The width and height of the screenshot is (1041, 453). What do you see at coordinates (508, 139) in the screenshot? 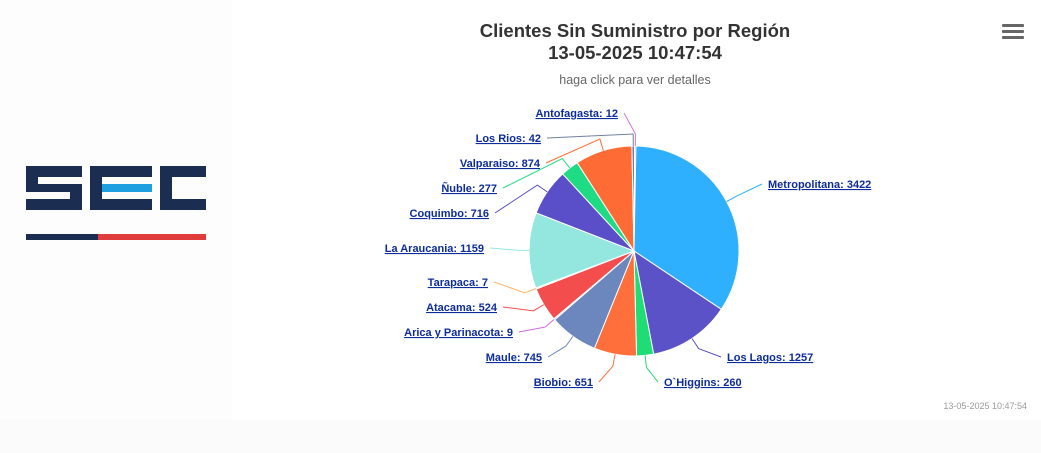
I see `data-label-los-rios: Los Rios: 42` at bounding box center [508, 139].